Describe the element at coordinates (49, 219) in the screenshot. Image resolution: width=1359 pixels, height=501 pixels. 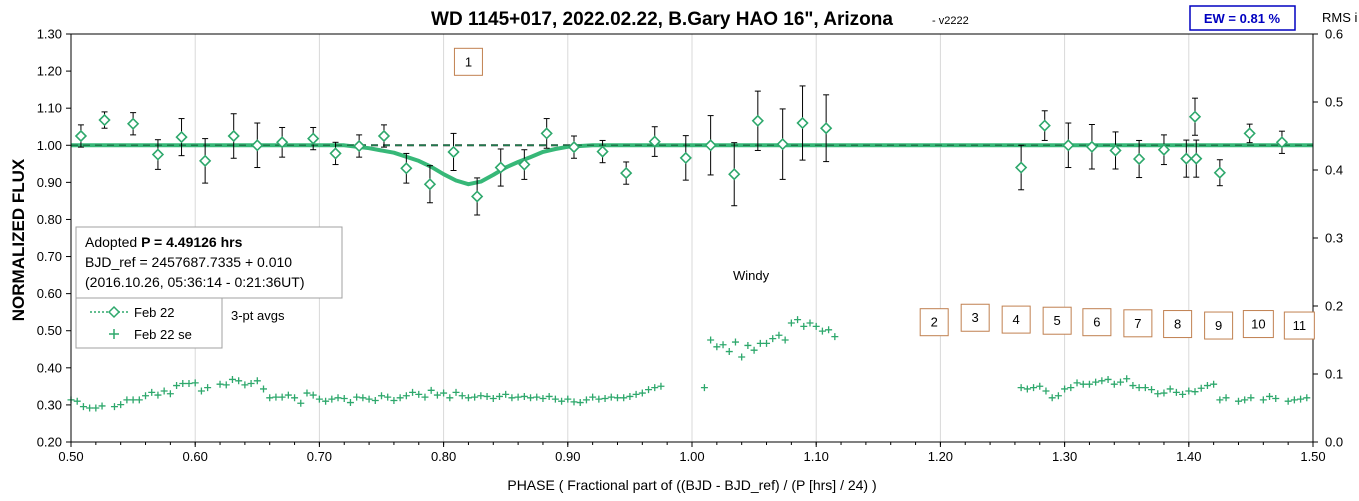
I see `y-tick-label: 0.80` at that location.